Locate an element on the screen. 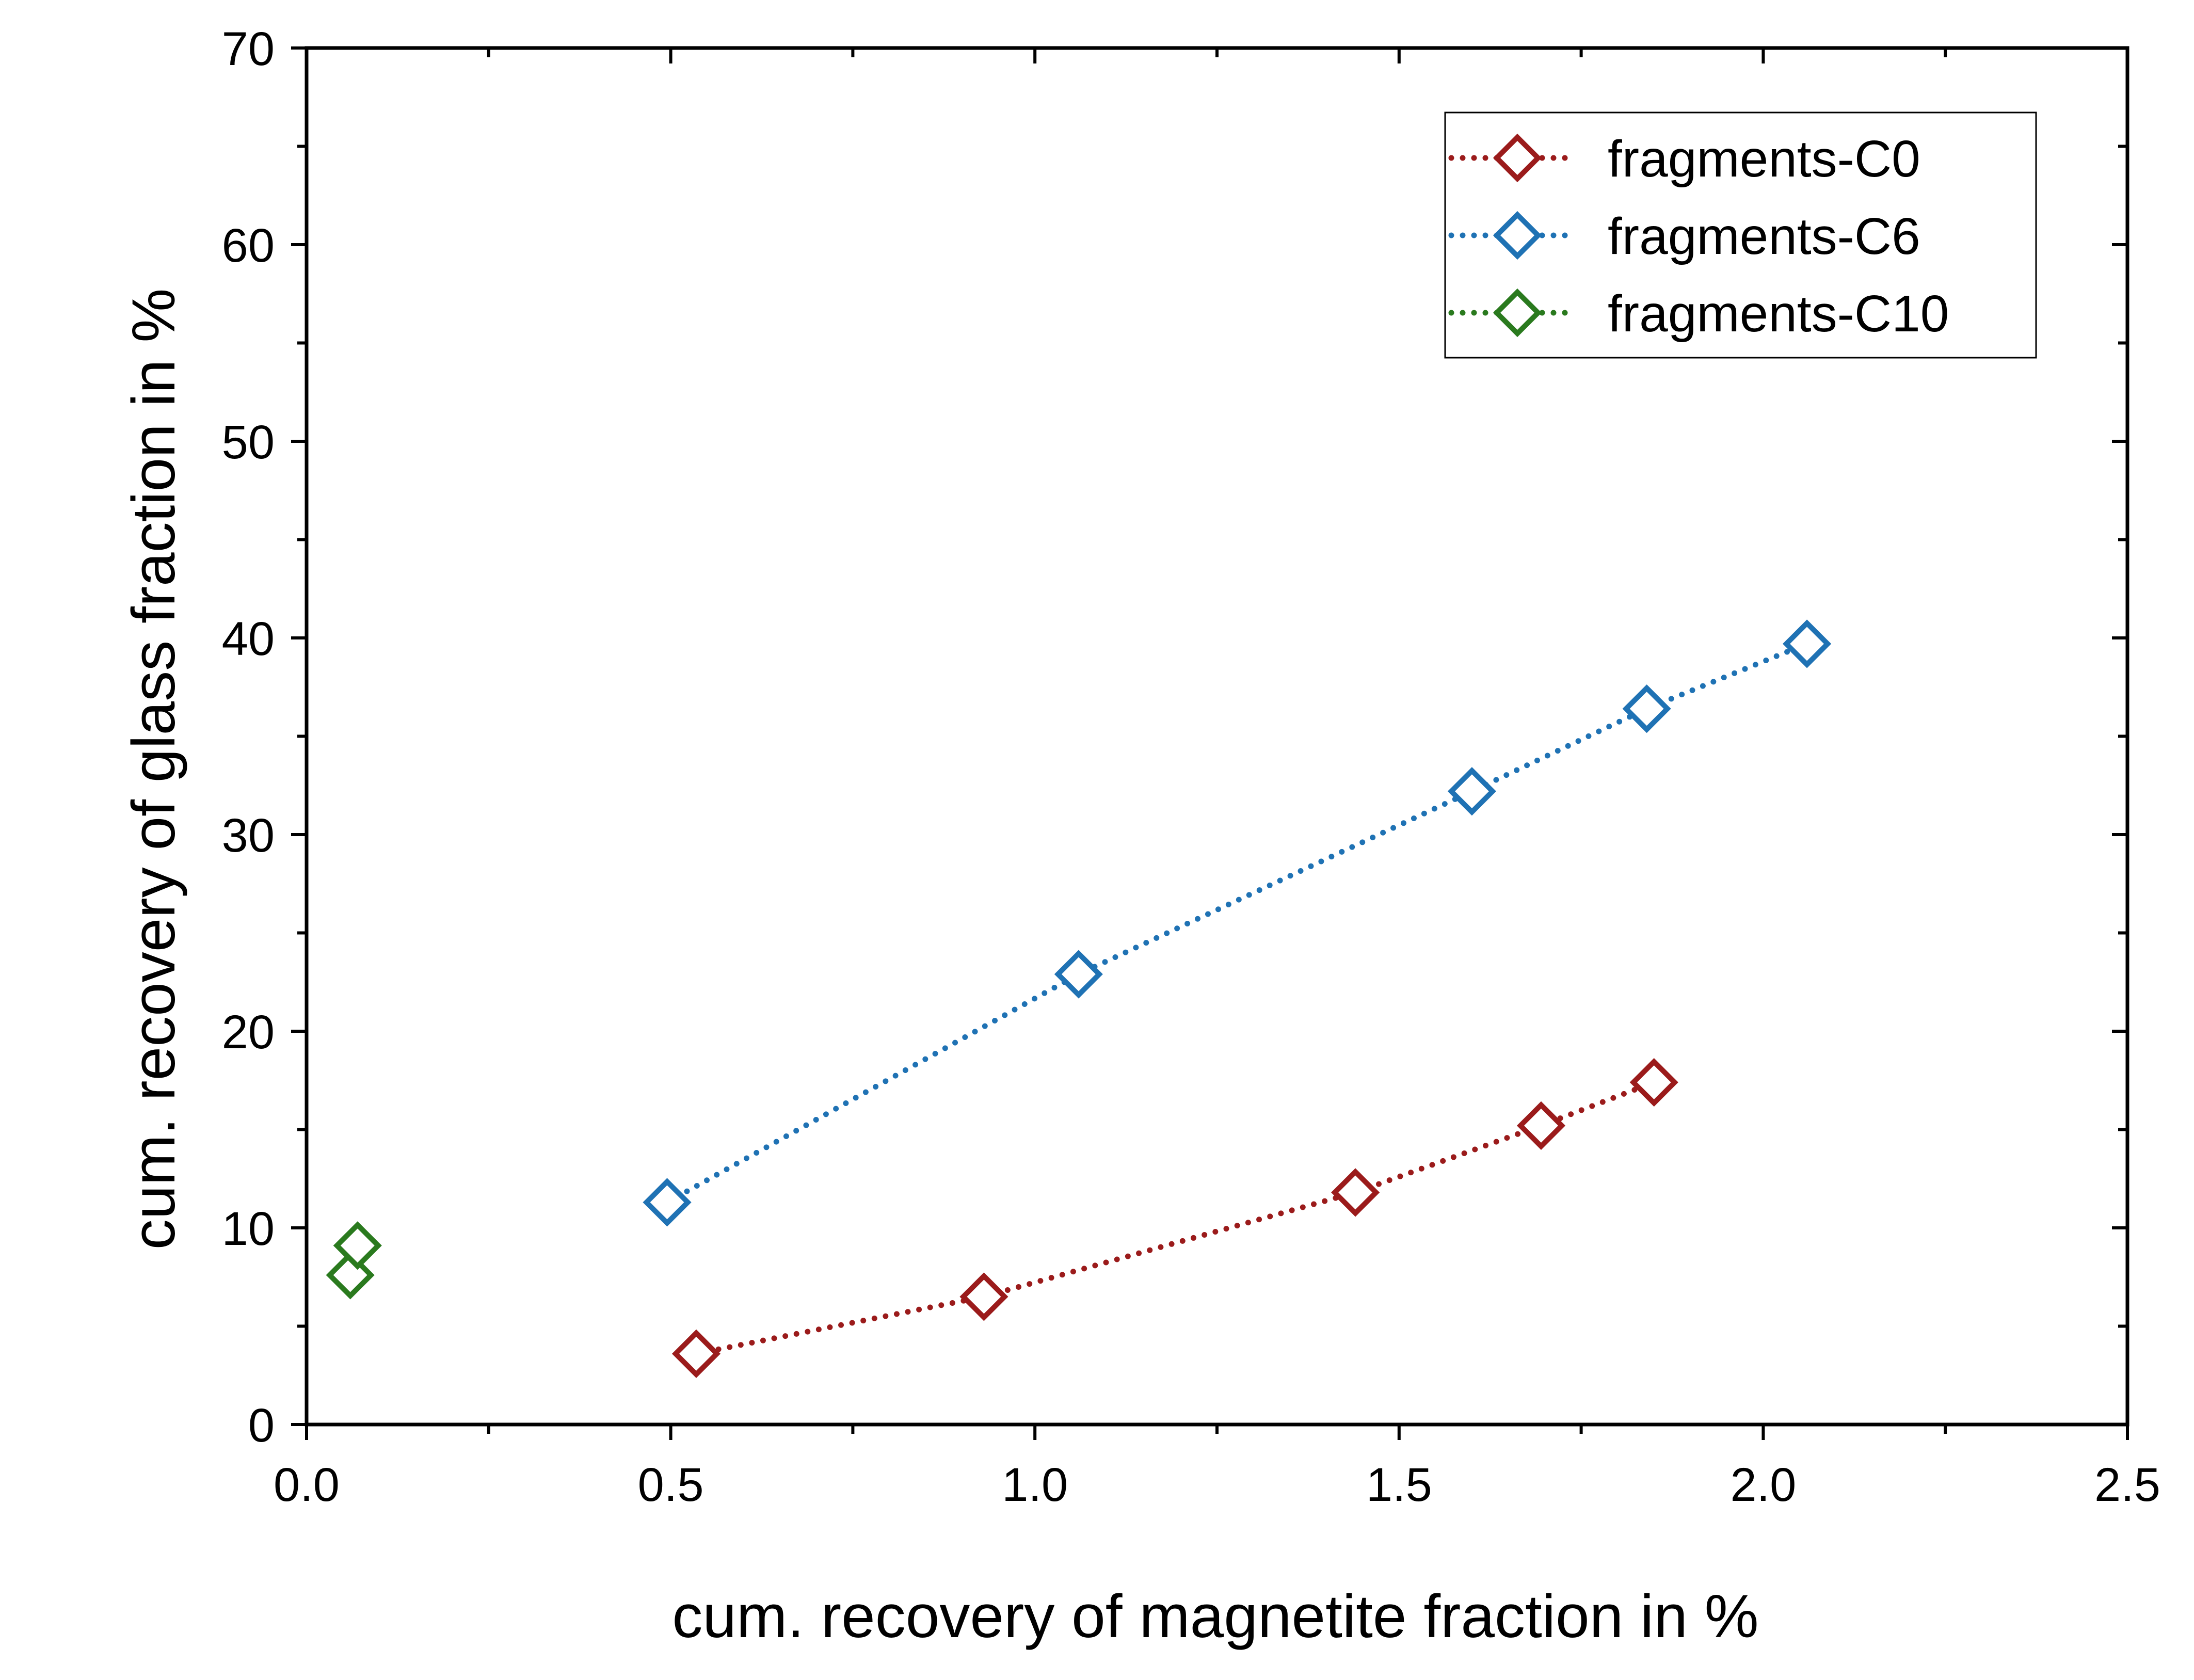 The image size is (2194, 1680). legend: fragments-C0 fragments-C6 fragments-C10 is located at coordinates (1740, 235).